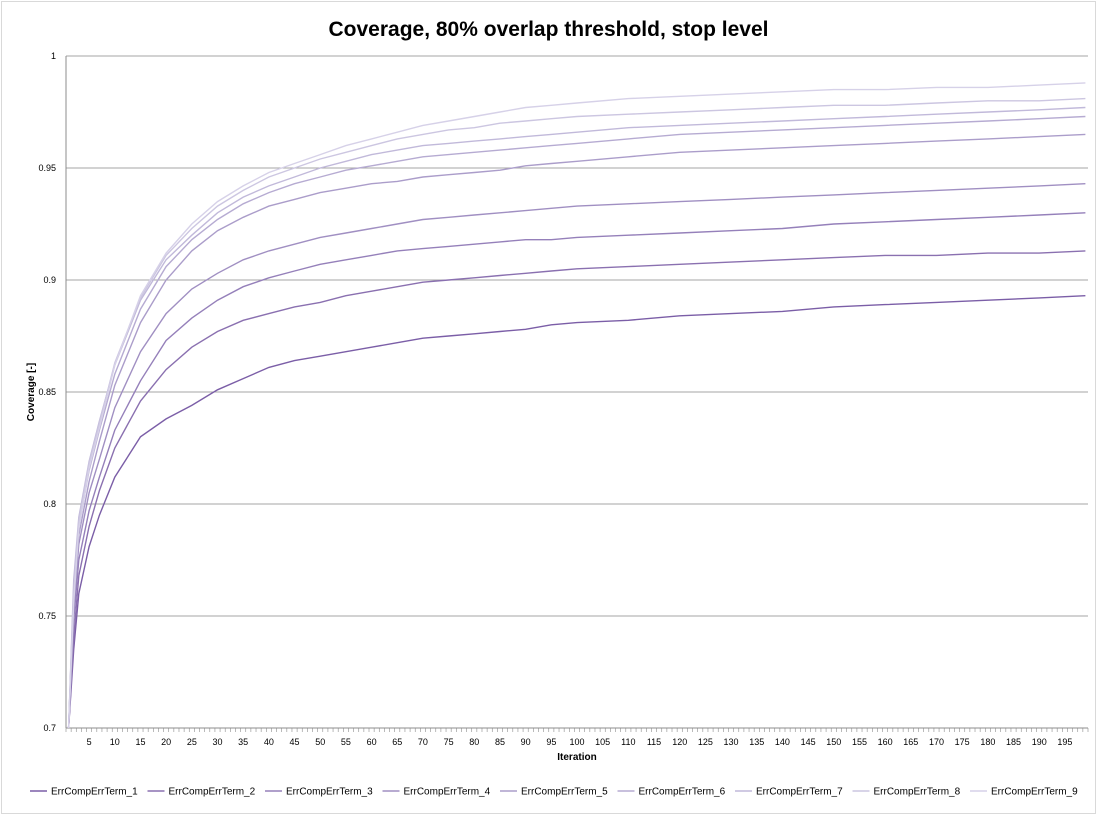 Image resolution: width=1097 pixels, height=815 pixels. What do you see at coordinates (705, 742) in the screenshot?
I see `x-tick-label: 125` at bounding box center [705, 742].